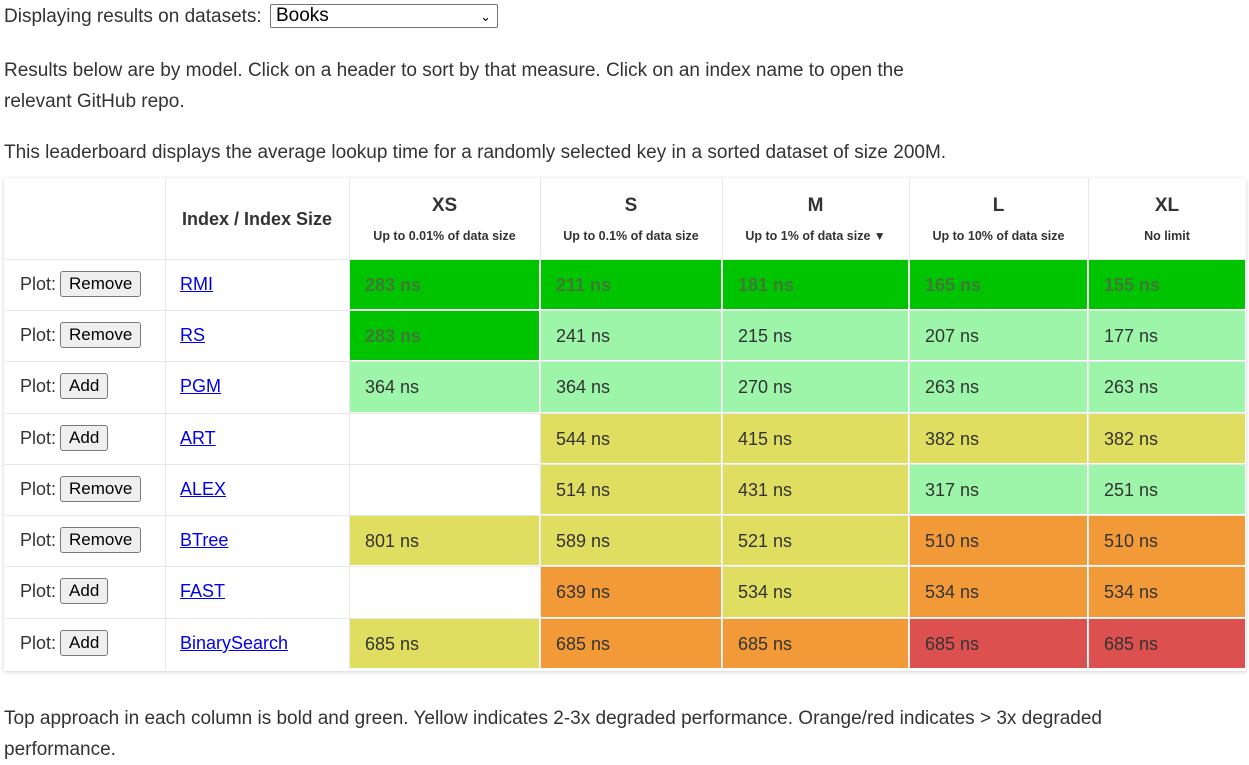 This screenshot has height=765, width=1249. What do you see at coordinates (631, 284) in the screenshot?
I see `result-cell: 211 ns` at bounding box center [631, 284].